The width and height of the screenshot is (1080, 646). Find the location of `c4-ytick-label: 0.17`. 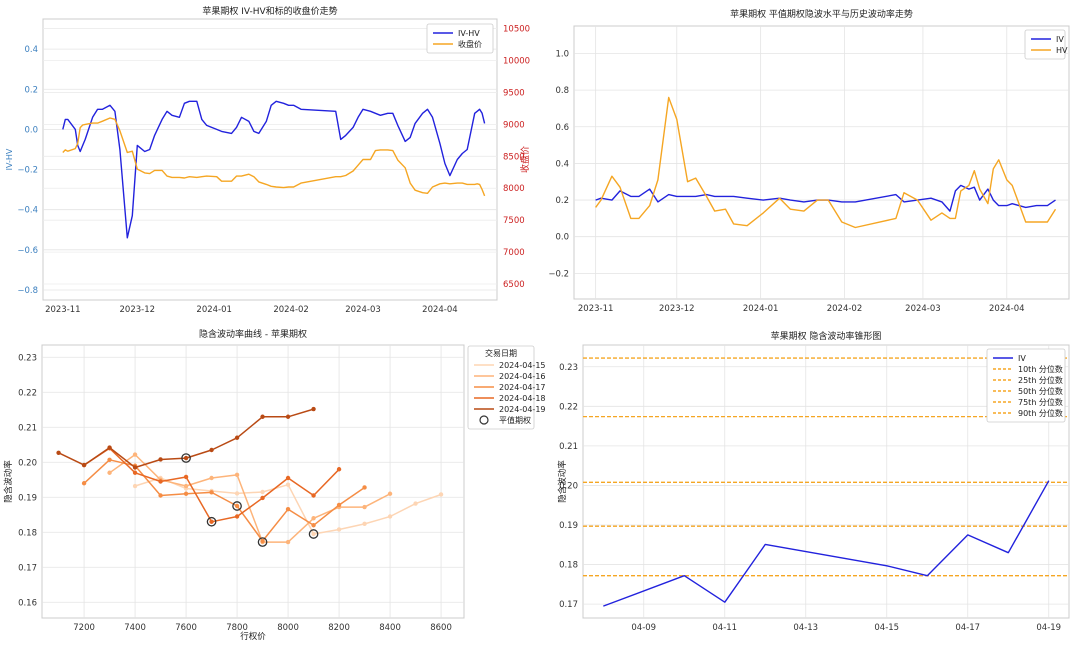

c4-ytick-label: 0.17 is located at coordinates (568, 605).